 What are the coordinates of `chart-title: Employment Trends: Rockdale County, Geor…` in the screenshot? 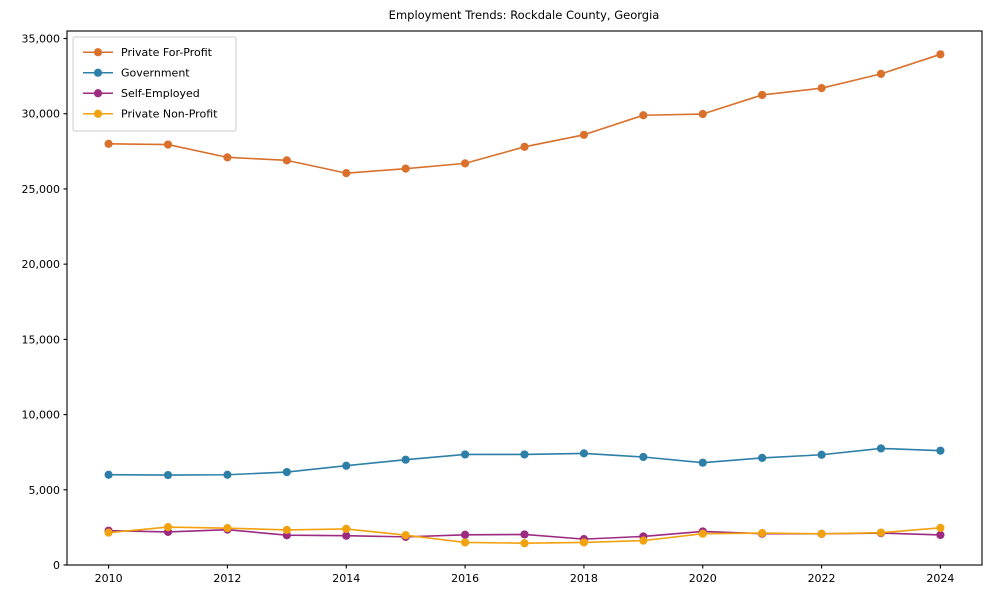 It's located at (524, 15).